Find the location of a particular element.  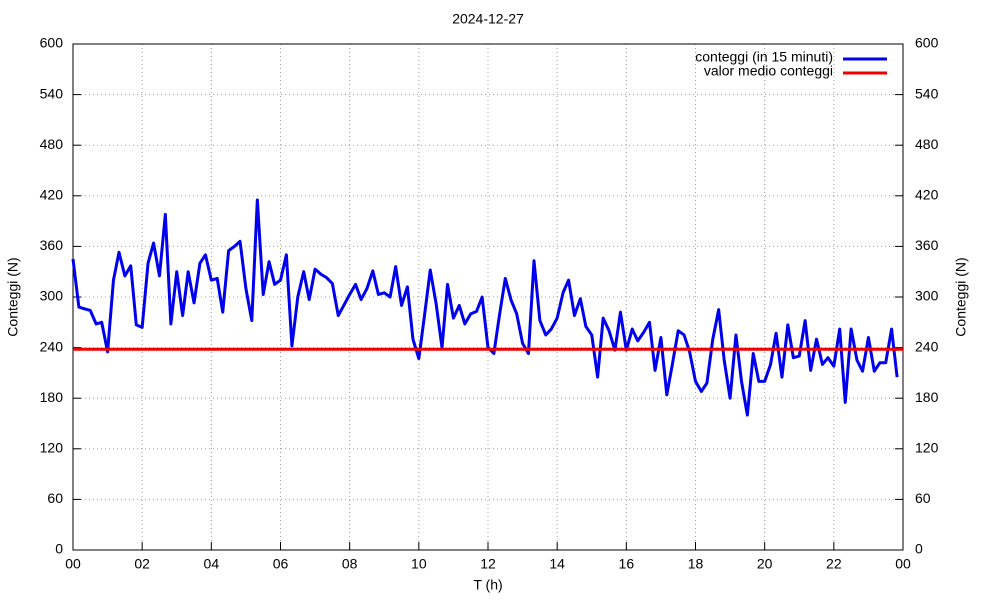

x-tick-label: 08 is located at coordinates (350, 564).